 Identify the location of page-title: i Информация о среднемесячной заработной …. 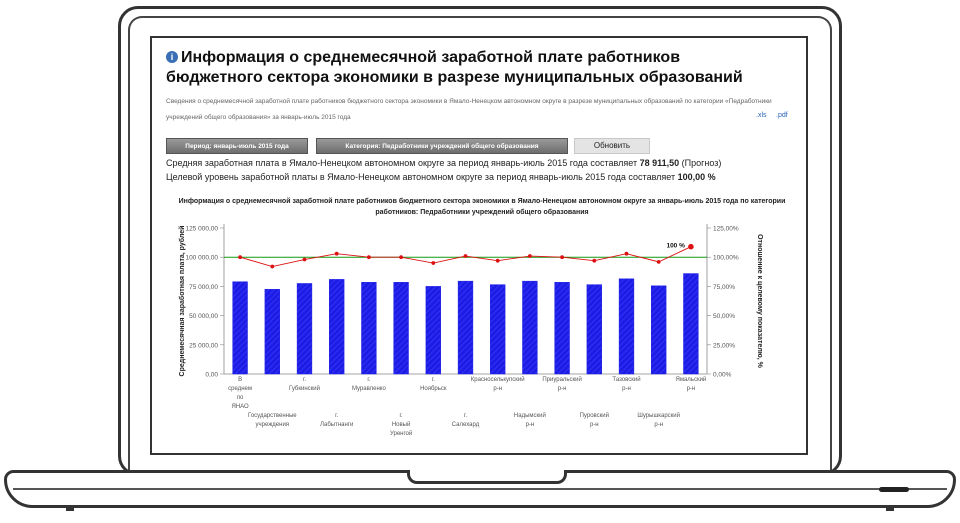
(466, 68).